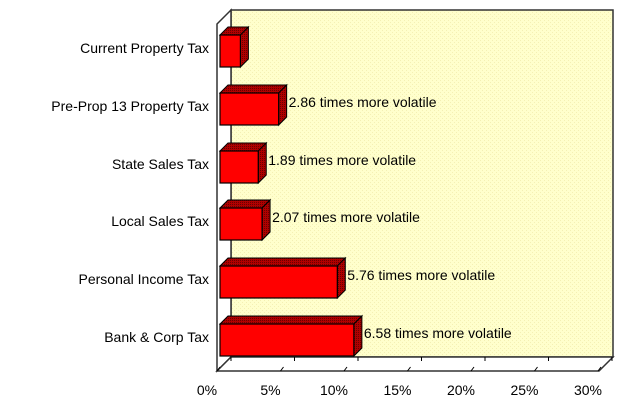  What do you see at coordinates (438, 333) in the screenshot?
I see `data-label: 6.58 times more volatile` at bounding box center [438, 333].